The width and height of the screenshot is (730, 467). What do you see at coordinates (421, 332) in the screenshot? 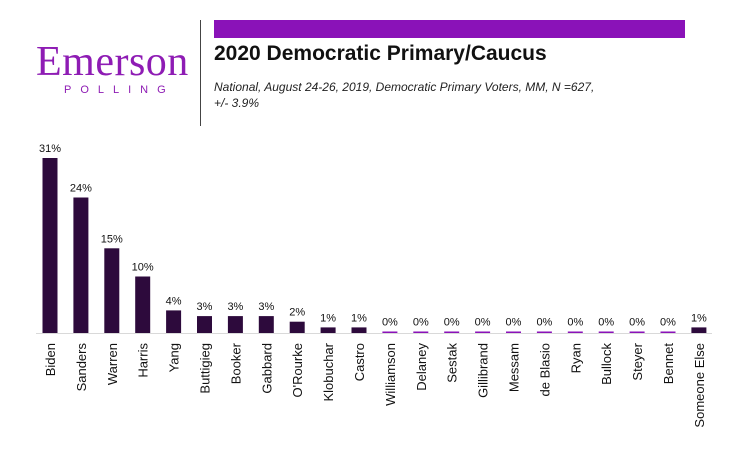
I see `bar-delaney` at bounding box center [421, 332].